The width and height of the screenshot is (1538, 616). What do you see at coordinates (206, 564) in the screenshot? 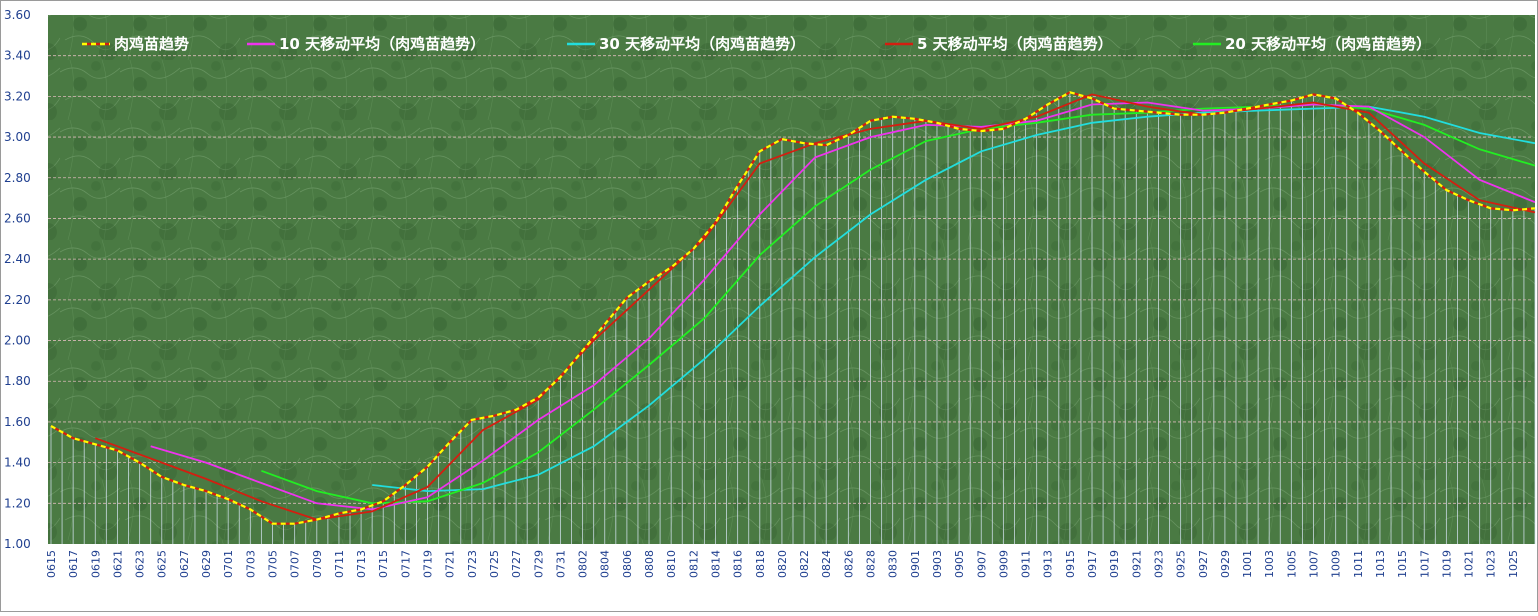
I see `x-tick-label: 0629` at bounding box center [206, 564].